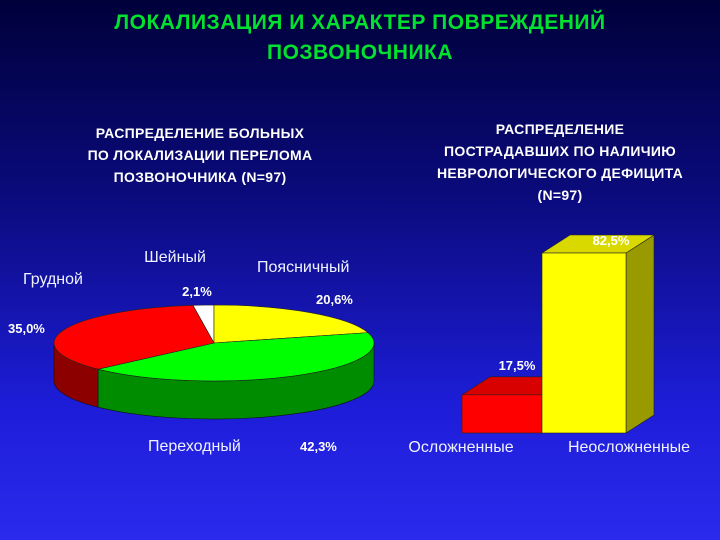 The height and width of the screenshot is (540, 720). Describe the element at coordinates (360, 52) in the screenshot. I see `title-line-2: ПОЗВОНОЧНИКА` at that location.